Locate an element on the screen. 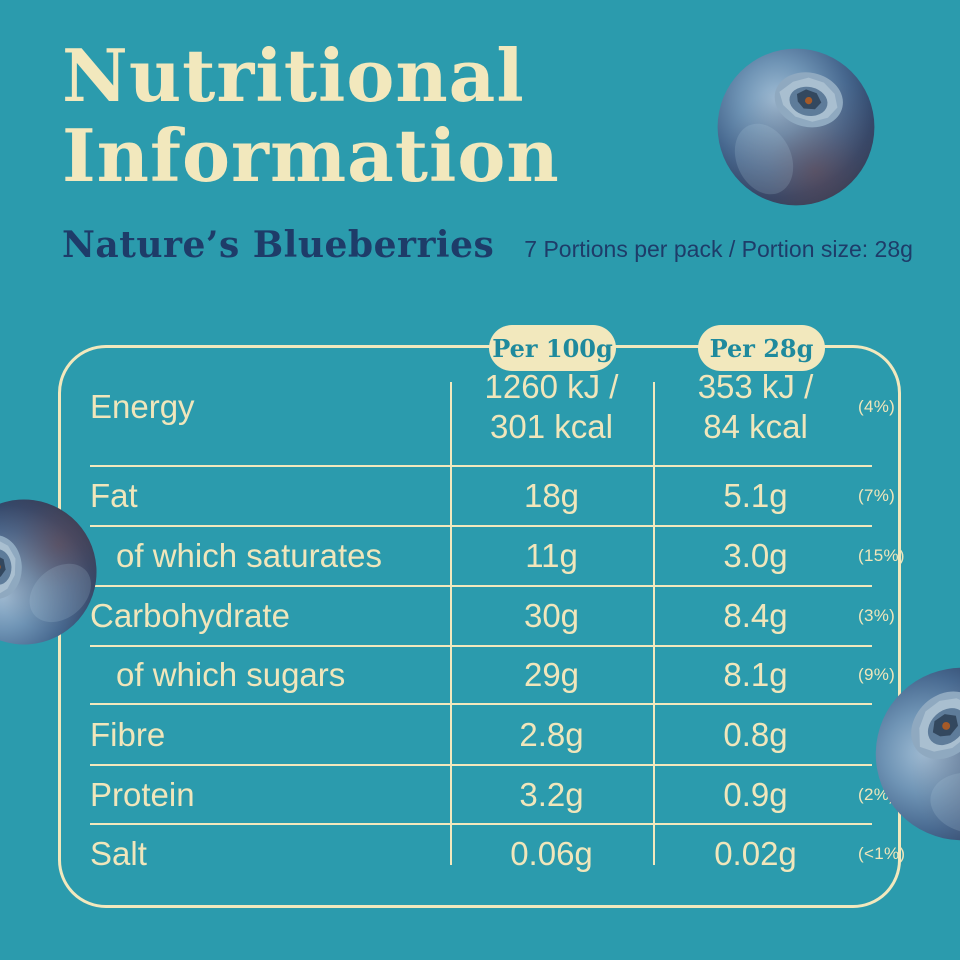 The image size is (960, 960). value-per100g: 11g is located at coordinates (551, 555).